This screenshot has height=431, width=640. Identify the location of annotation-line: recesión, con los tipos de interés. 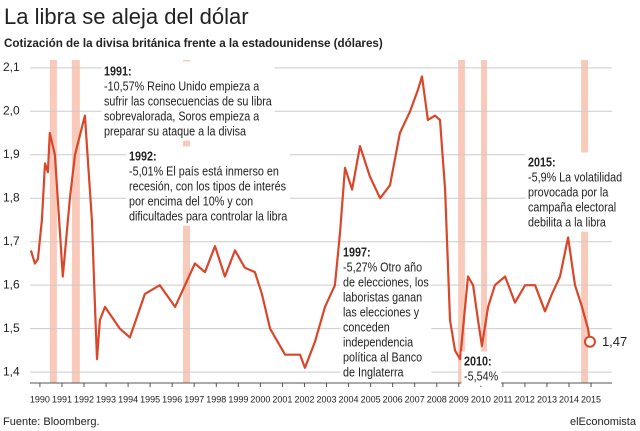
(207, 185).